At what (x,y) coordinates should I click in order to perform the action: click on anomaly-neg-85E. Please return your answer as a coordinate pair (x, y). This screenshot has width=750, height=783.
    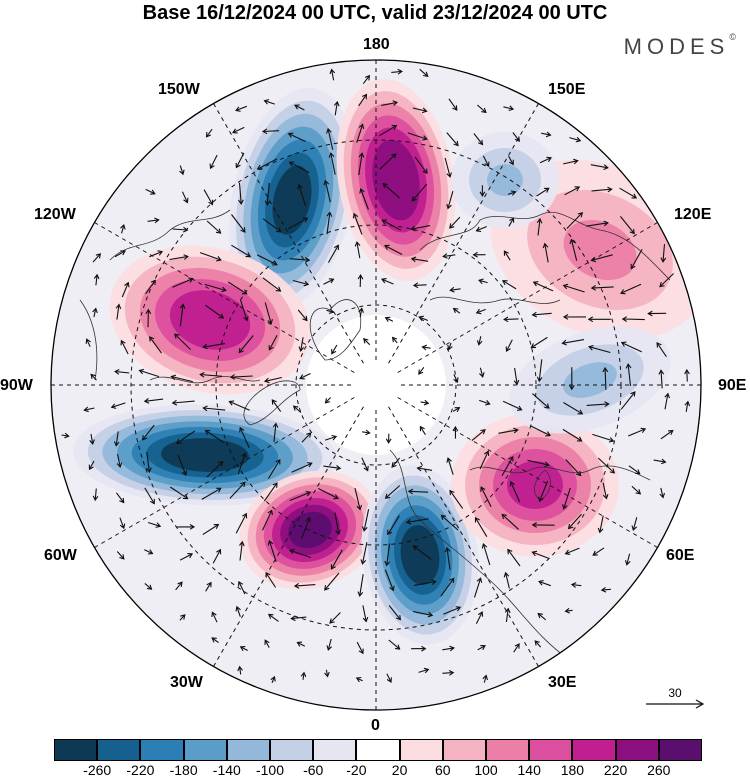
    Looking at the image, I should click on (590, 380).